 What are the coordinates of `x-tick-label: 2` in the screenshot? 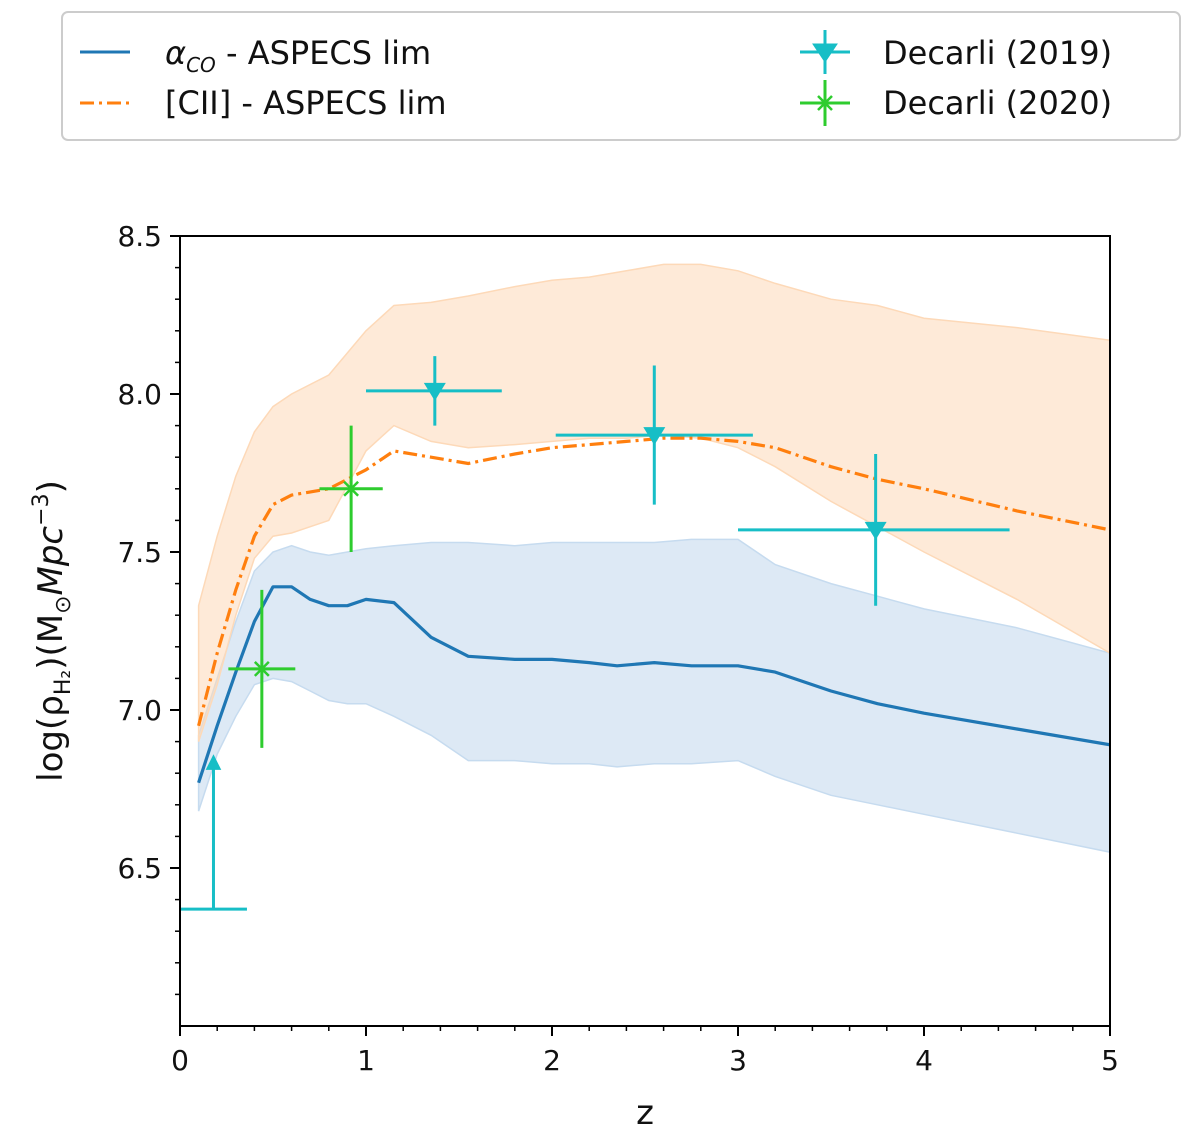 It's located at (552, 1060).